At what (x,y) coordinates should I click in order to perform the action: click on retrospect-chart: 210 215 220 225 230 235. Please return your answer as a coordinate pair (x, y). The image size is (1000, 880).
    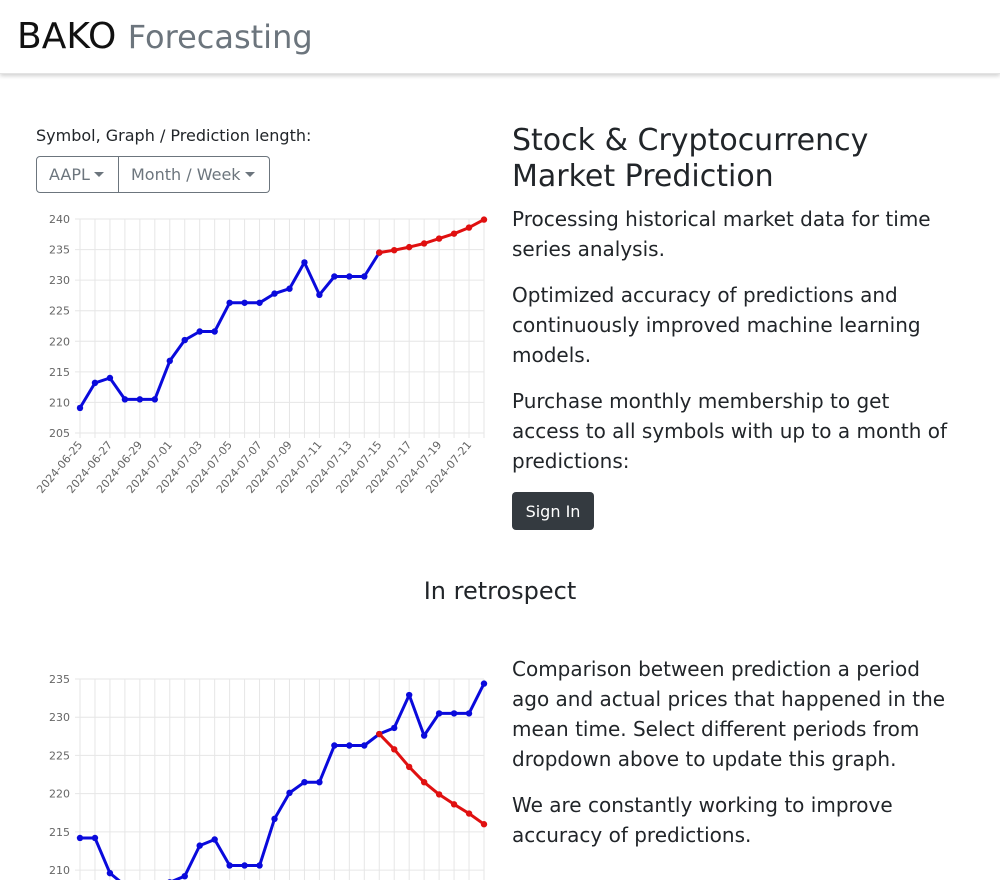
    Looking at the image, I should click on (268, 776).